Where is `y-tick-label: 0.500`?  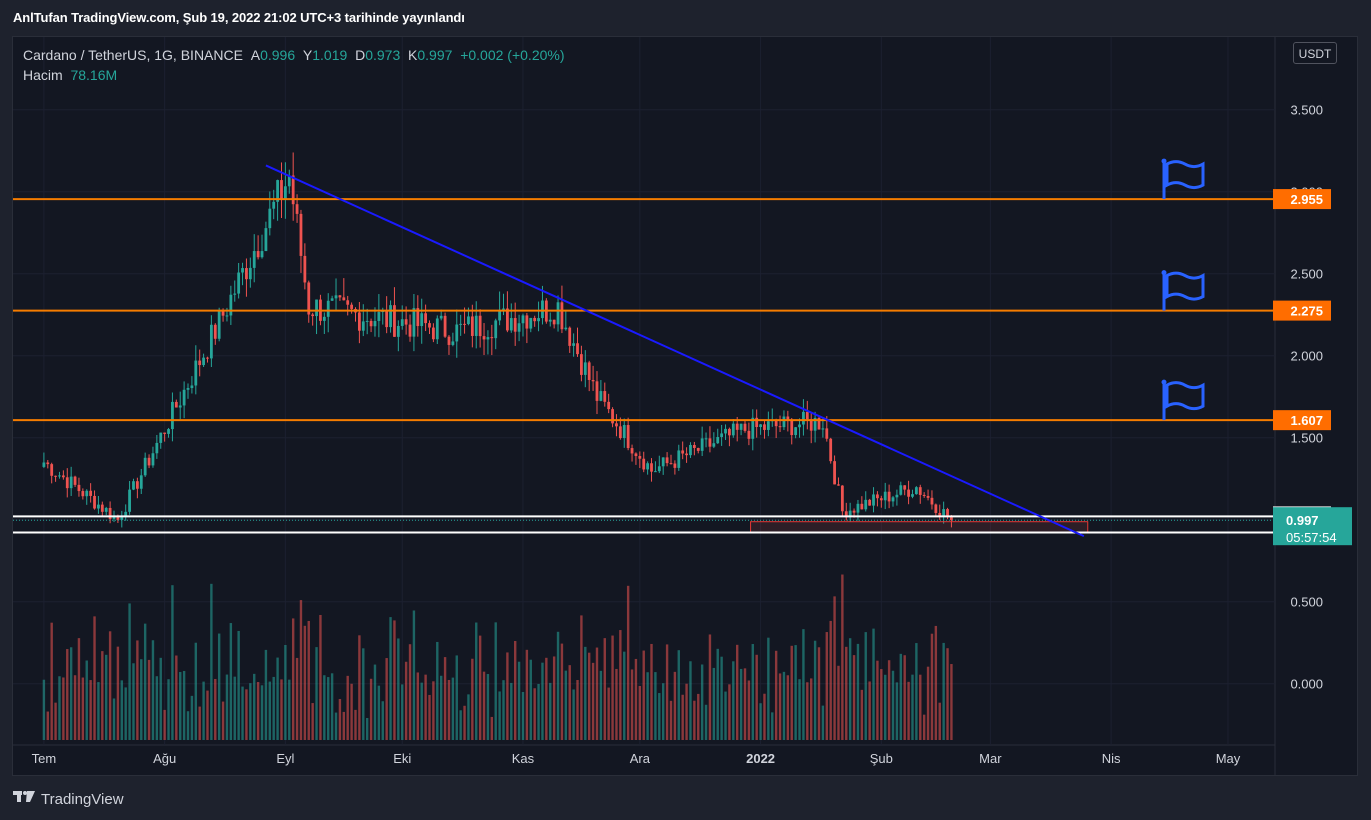
y-tick-label: 0.500 is located at coordinates (1306, 602).